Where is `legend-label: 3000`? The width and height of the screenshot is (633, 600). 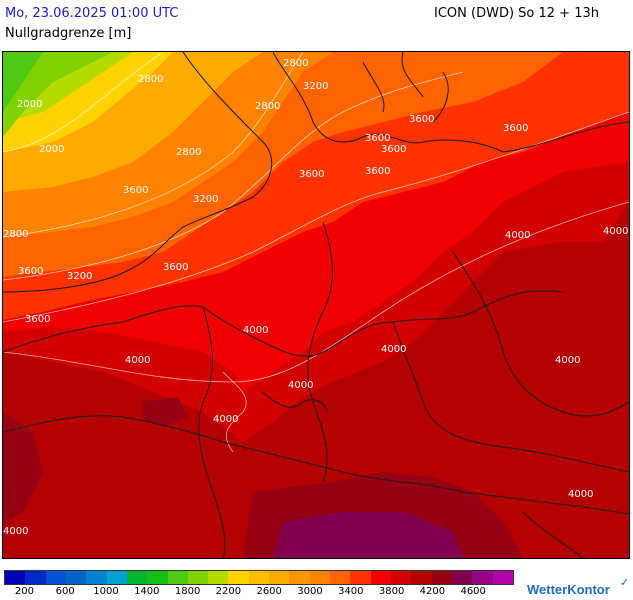
legend-label: 3000 is located at coordinates (310, 591).